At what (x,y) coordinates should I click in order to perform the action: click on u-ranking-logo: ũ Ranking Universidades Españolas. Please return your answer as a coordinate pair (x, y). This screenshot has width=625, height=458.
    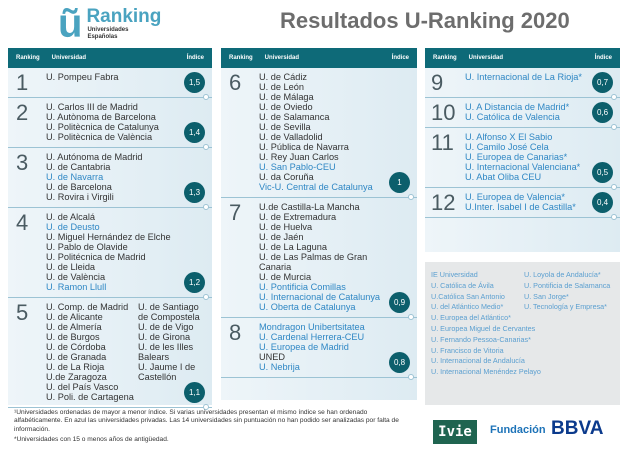
    Looking at the image, I should click on (109, 24).